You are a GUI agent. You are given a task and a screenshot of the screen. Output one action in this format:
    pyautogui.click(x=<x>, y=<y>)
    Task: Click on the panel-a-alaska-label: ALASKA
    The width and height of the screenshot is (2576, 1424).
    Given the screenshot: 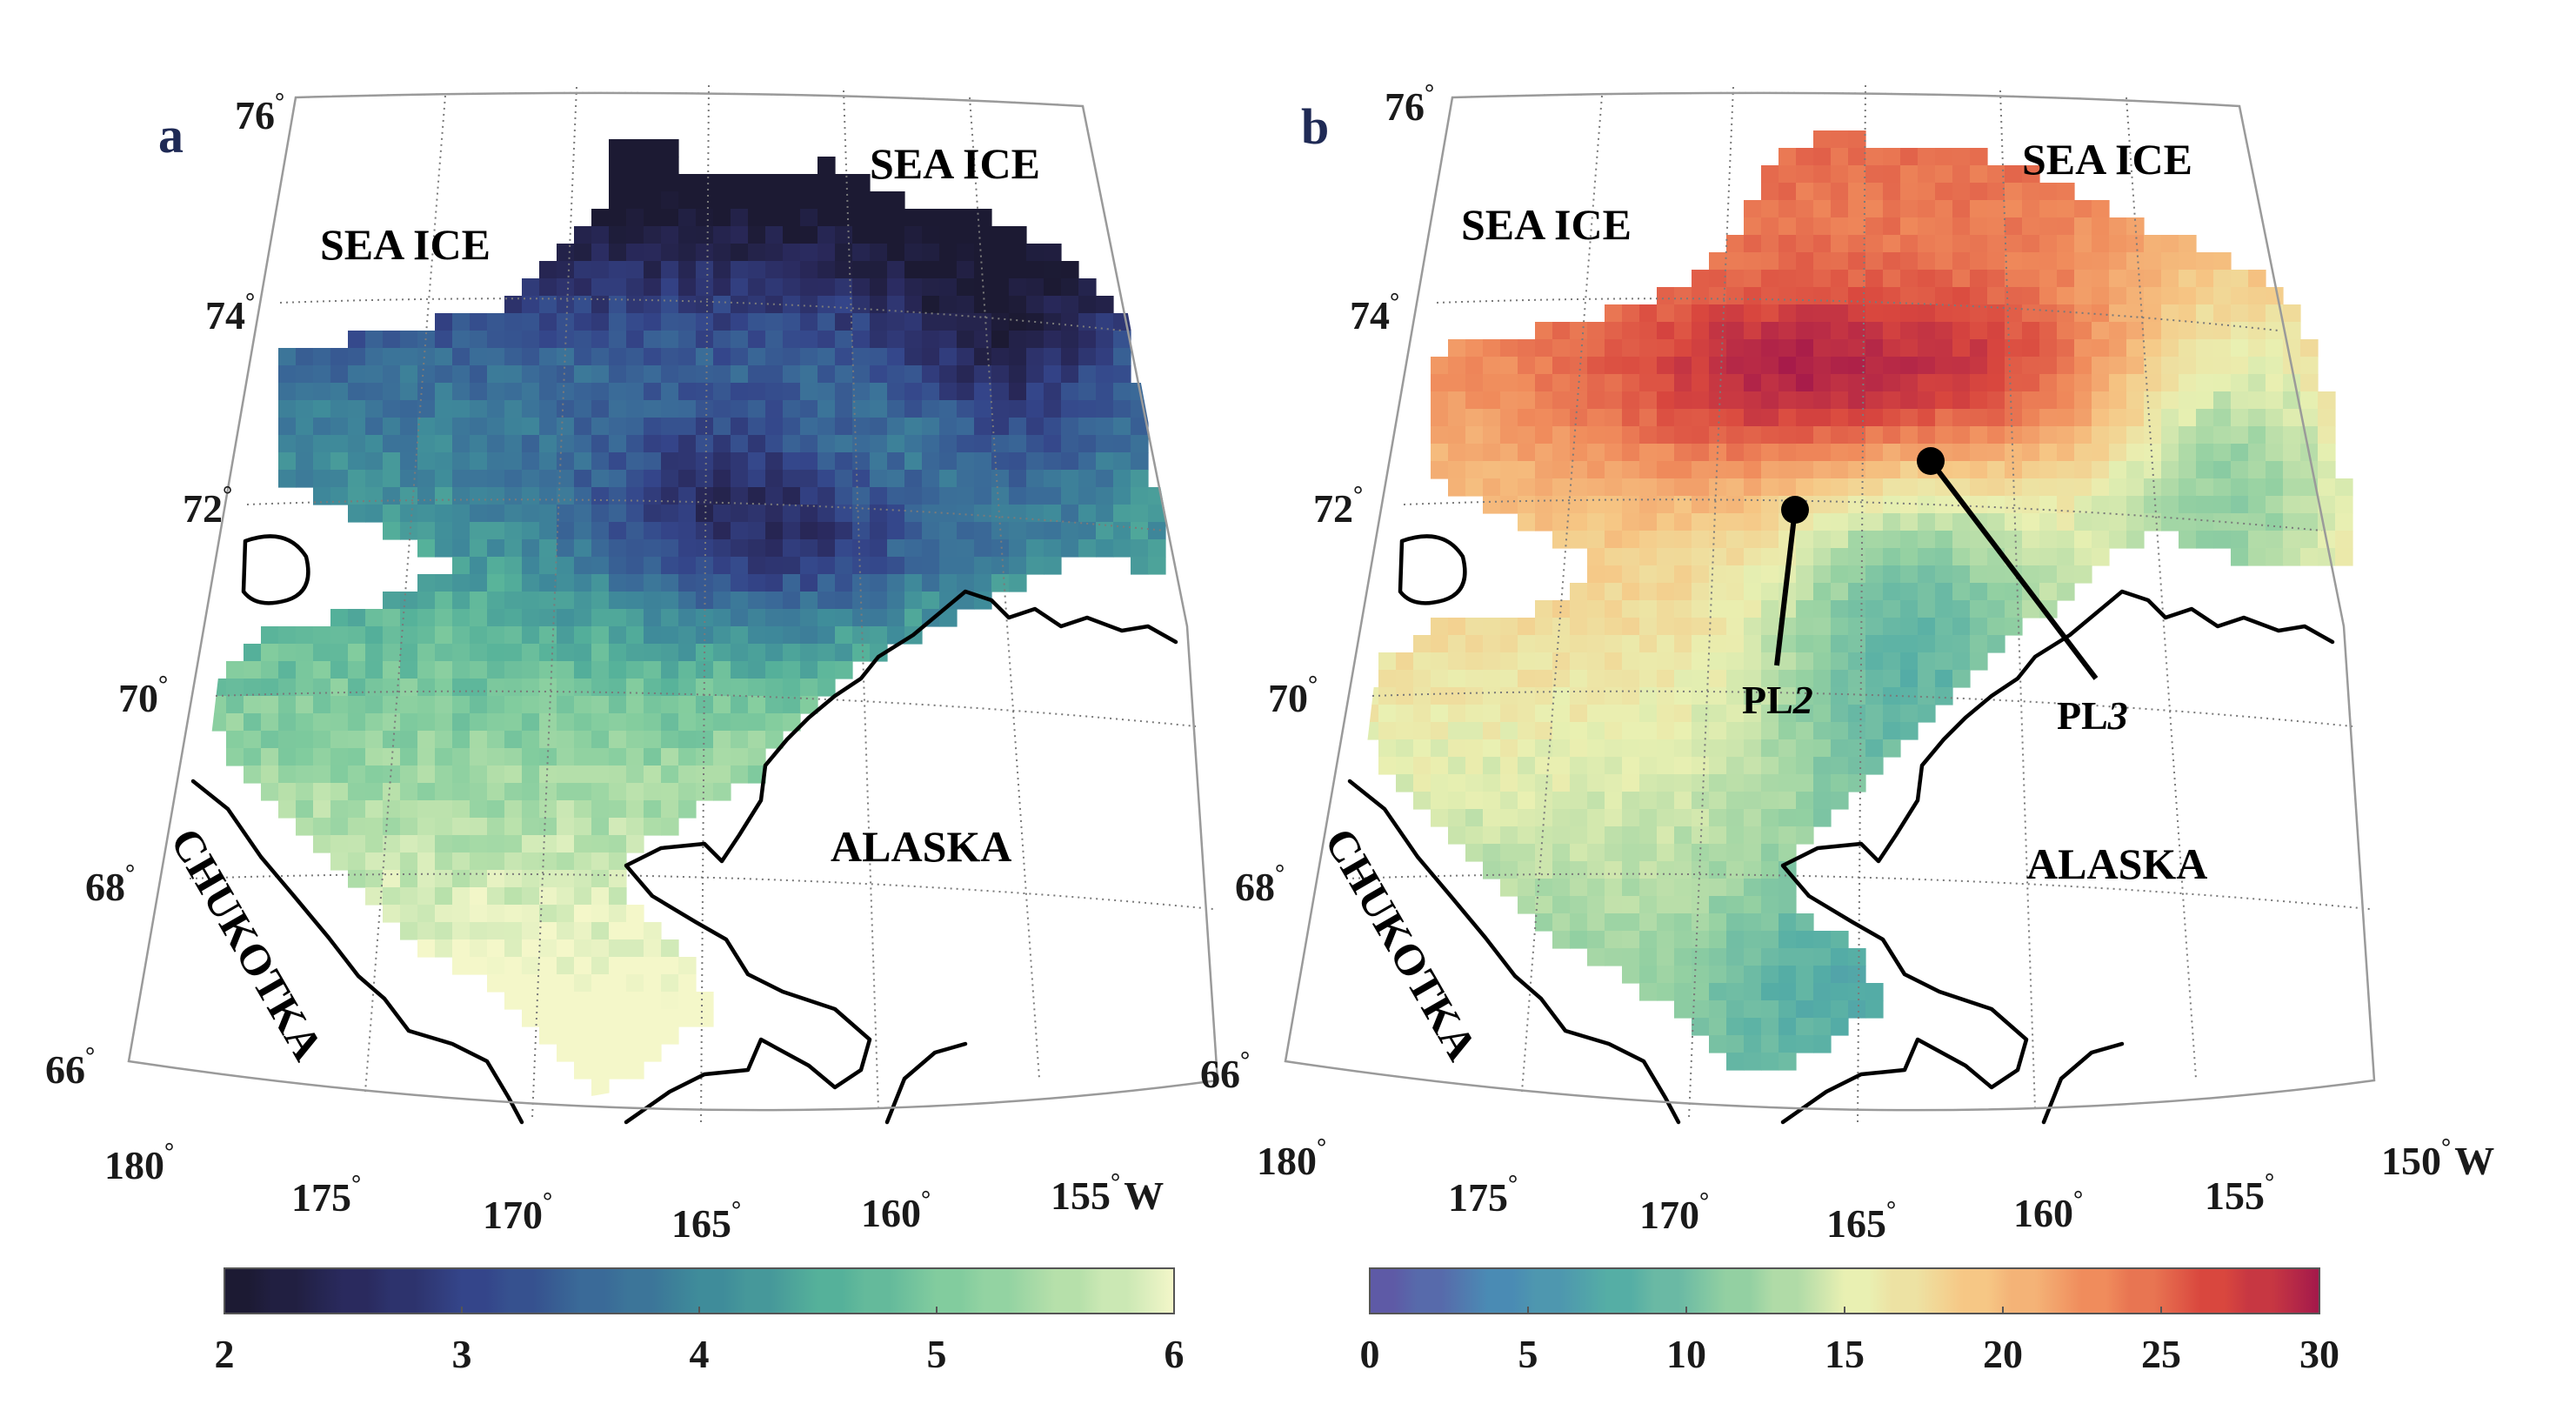 What is the action you would take?
    pyautogui.click(x=921, y=846)
    